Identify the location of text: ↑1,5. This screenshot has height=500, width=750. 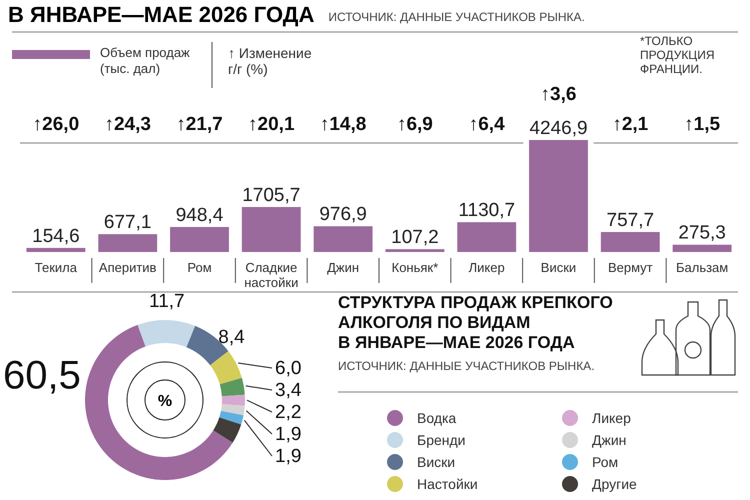
(702, 124).